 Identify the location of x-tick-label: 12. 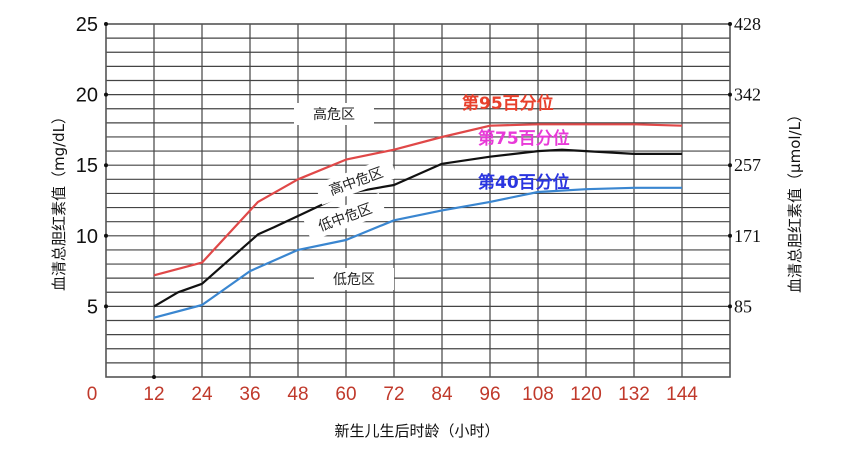
(153, 394).